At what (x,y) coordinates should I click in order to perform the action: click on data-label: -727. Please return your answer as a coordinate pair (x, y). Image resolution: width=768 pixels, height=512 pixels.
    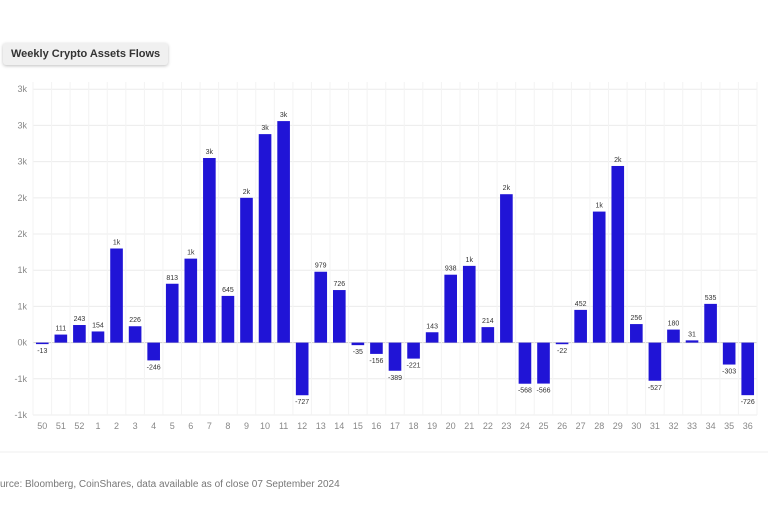
    Looking at the image, I should click on (302, 402).